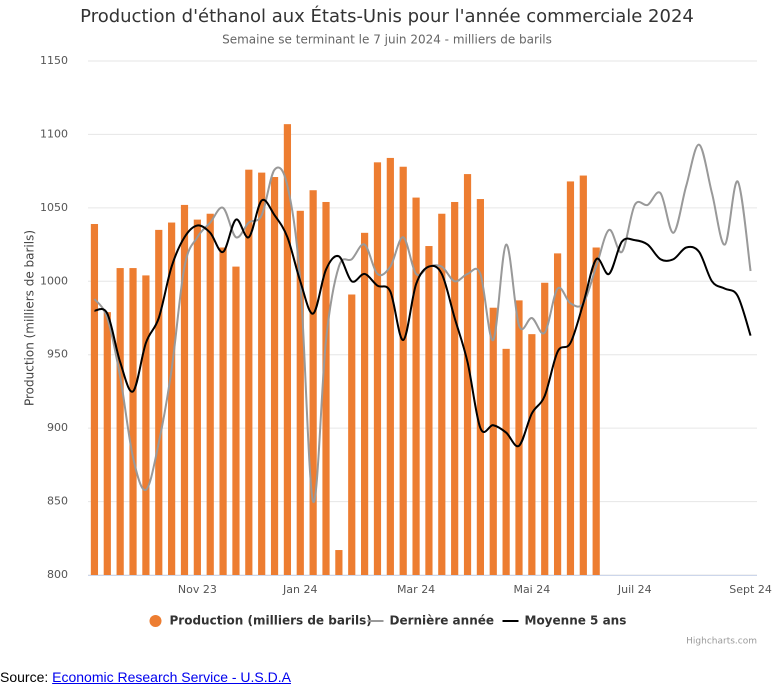 This screenshot has width=775, height=700. Describe the element at coordinates (634, 589) in the screenshot. I see `x-tick-label: Juil 24` at that location.